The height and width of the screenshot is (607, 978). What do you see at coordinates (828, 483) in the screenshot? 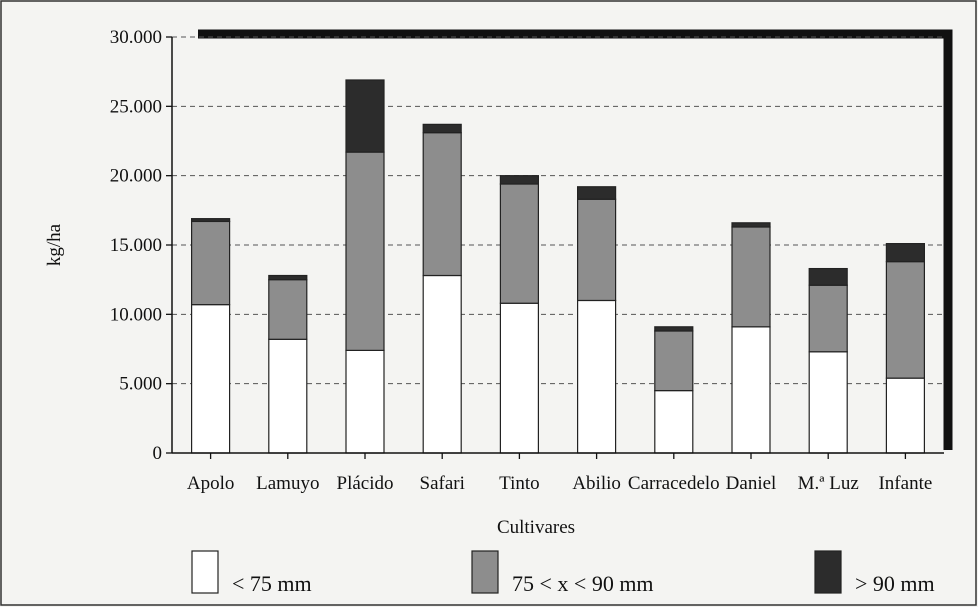
I see `x-tick-label: M.ª Luz` at bounding box center [828, 483].